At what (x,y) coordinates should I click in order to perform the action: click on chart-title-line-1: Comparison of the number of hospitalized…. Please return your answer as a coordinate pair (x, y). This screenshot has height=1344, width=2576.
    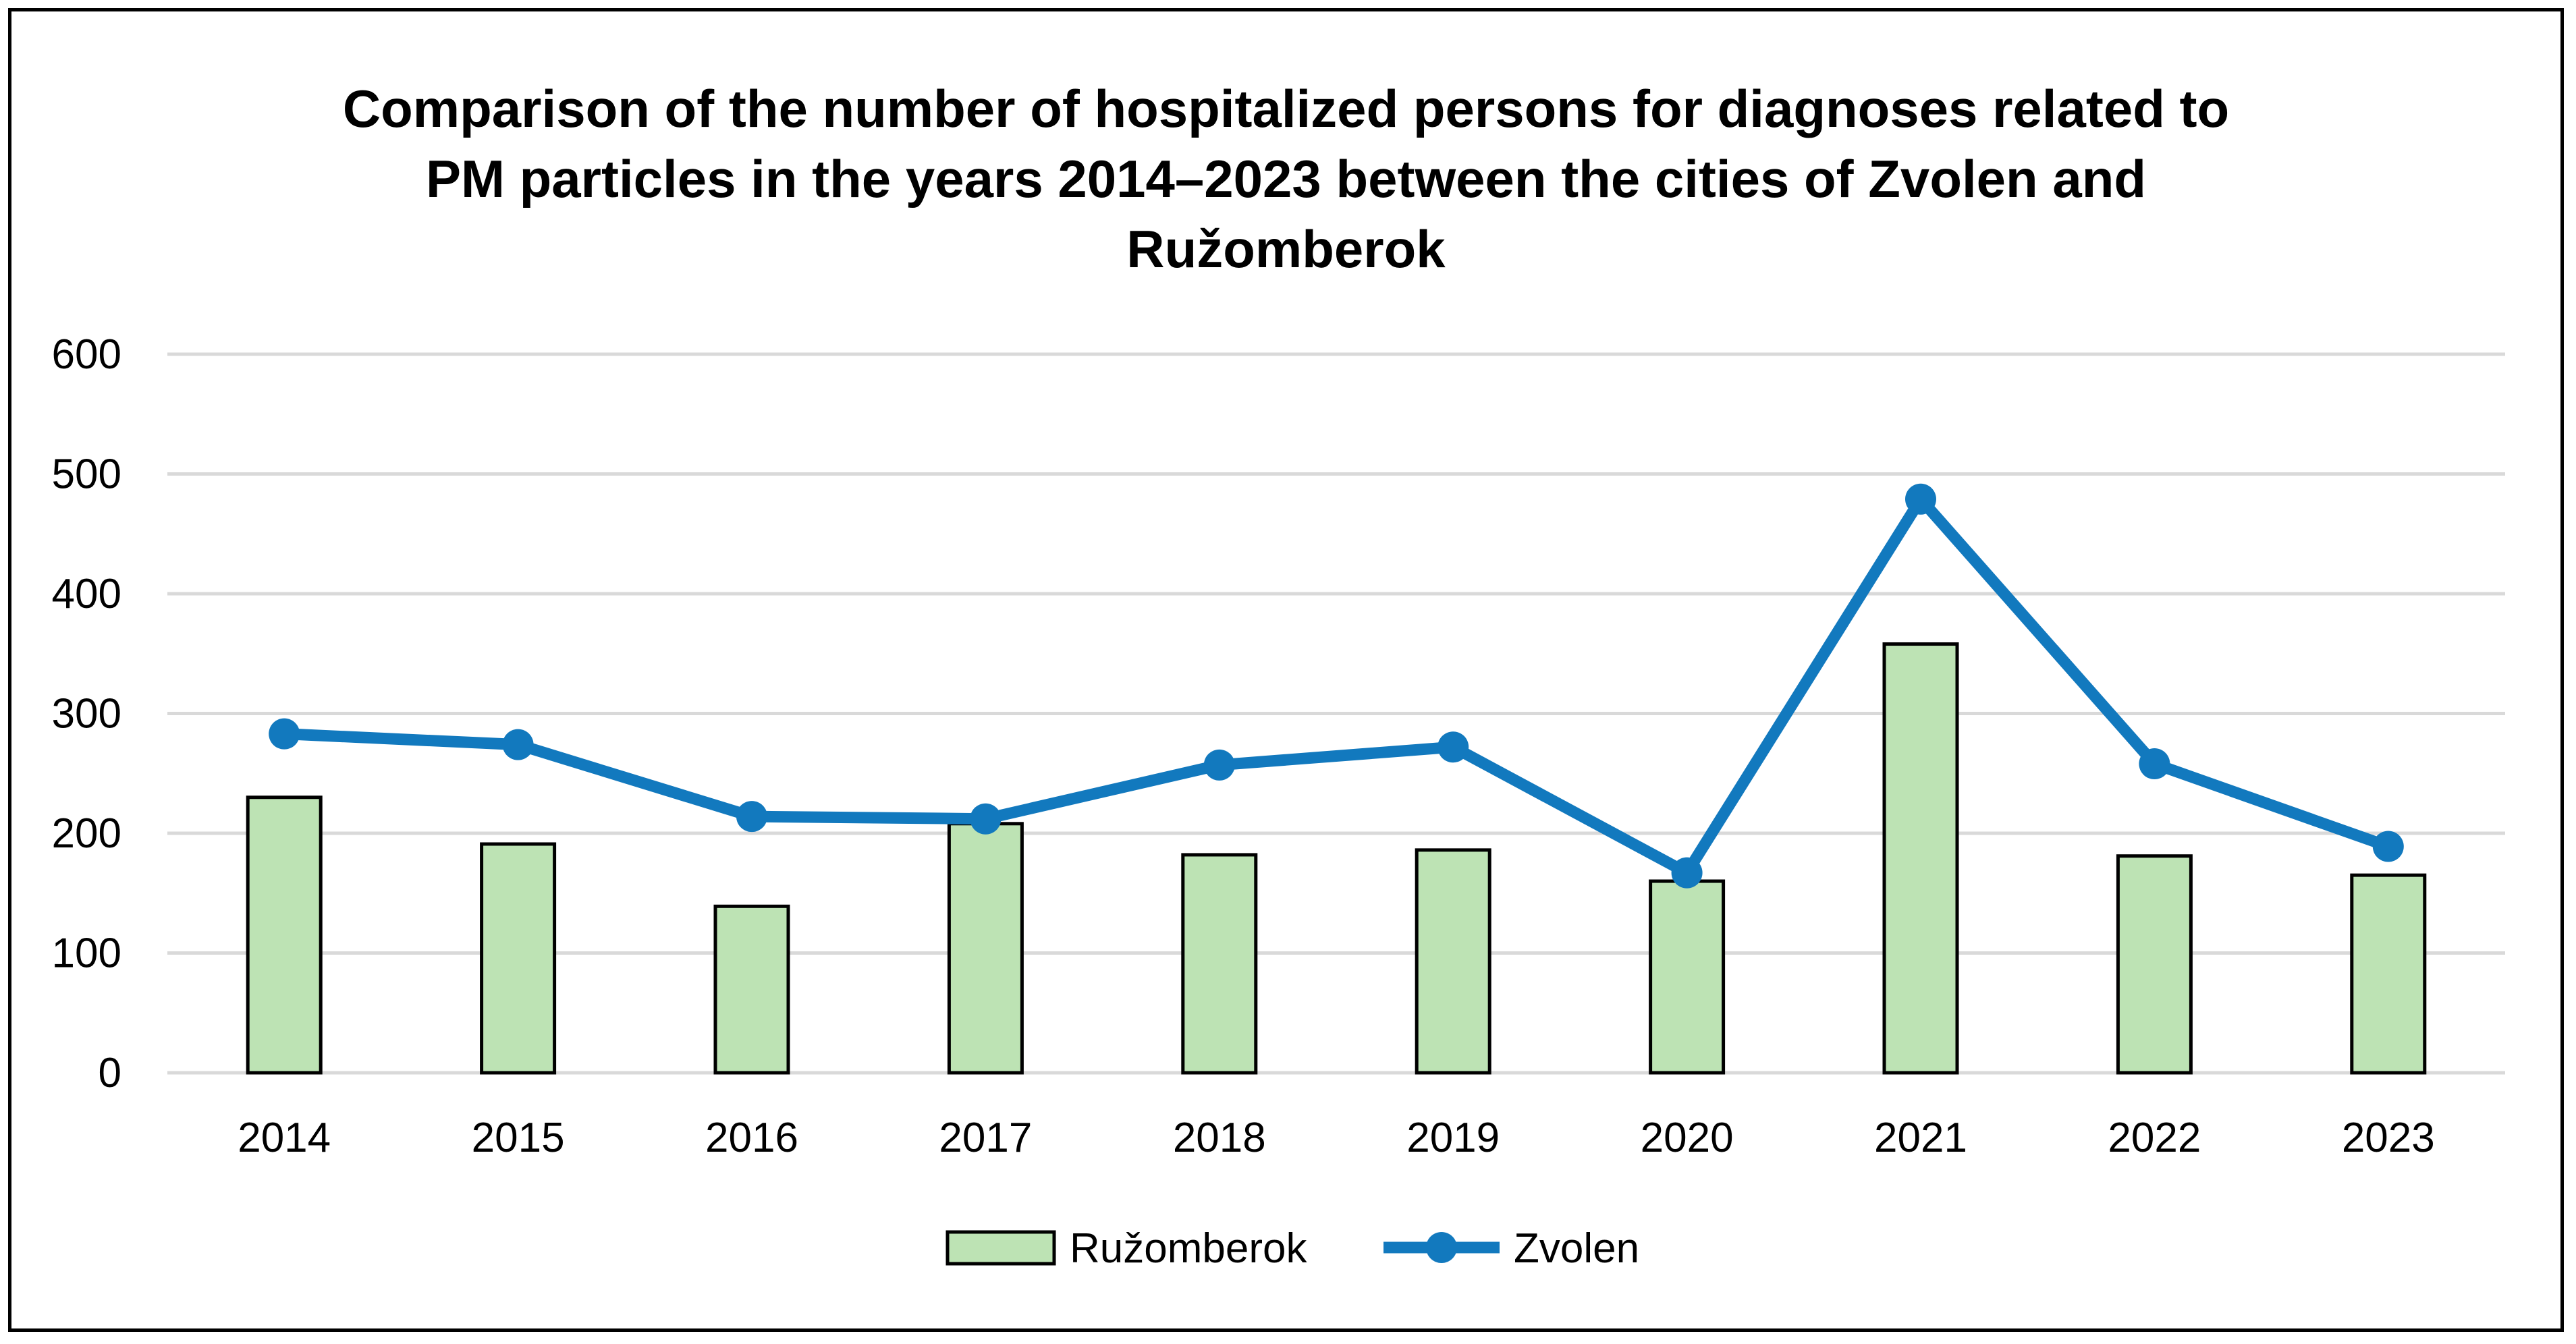
    Looking at the image, I should click on (1286, 108).